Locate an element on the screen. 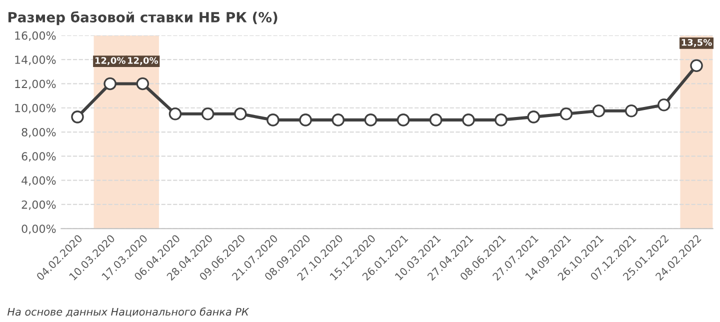 The height and width of the screenshot is (322, 720). y-tick-label: 14,00% is located at coordinates (35, 61).